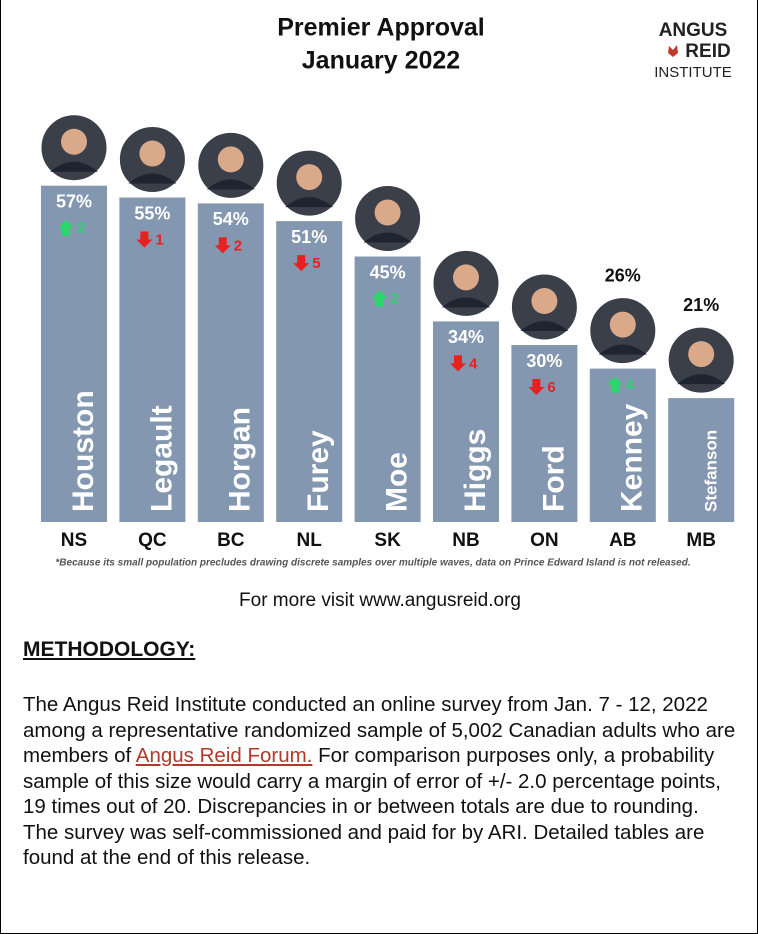 Image resolution: width=758 pixels, height=934 pixels. Describe the element at coordinates (380, 600) in the screenshot. I see `visit-link-text: For more visit www.angusreid.org` at that location.